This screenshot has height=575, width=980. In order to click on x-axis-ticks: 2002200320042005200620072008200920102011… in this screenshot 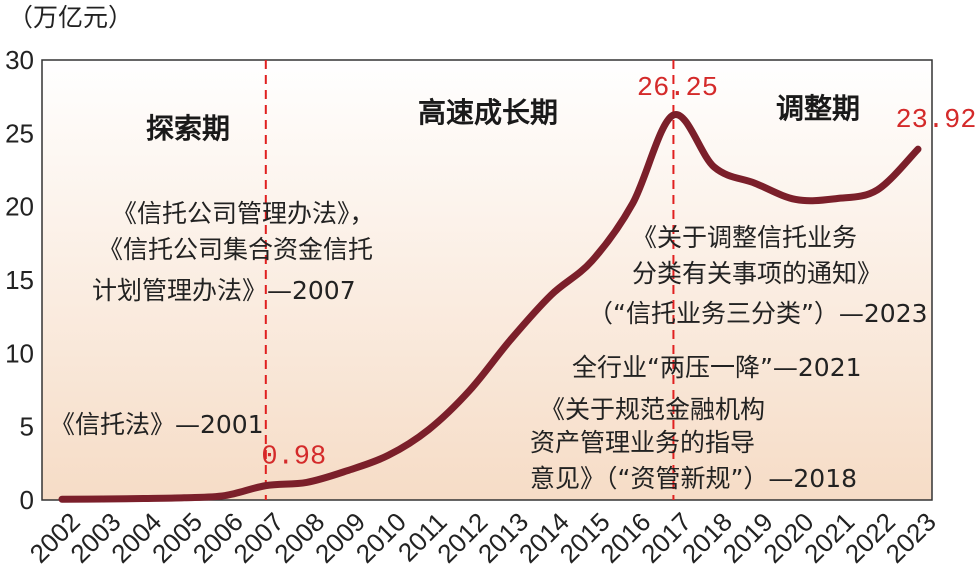, I will do `click(483, 538)`.